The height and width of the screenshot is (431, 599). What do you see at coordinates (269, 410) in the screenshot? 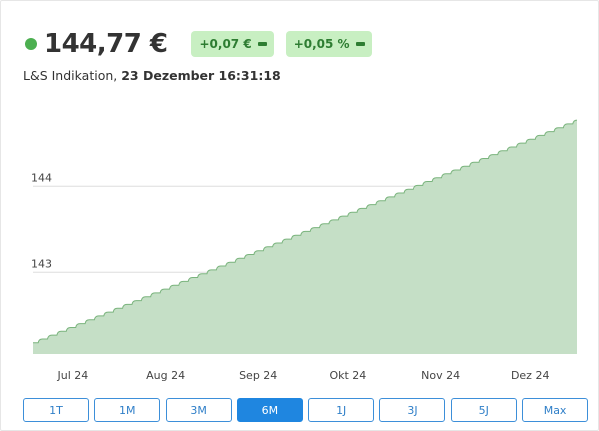
I see `range-button-6m: 6M` at bounding box center [269, 410].